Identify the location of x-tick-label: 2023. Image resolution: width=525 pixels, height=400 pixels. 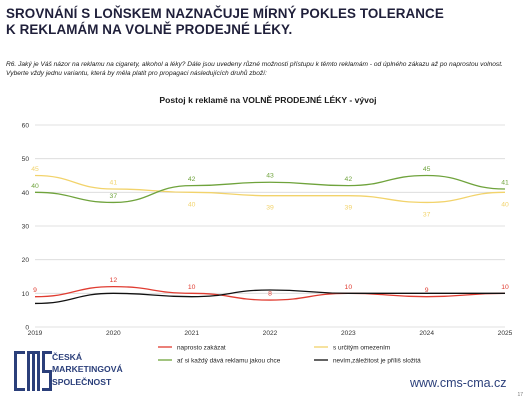
(348, 333).